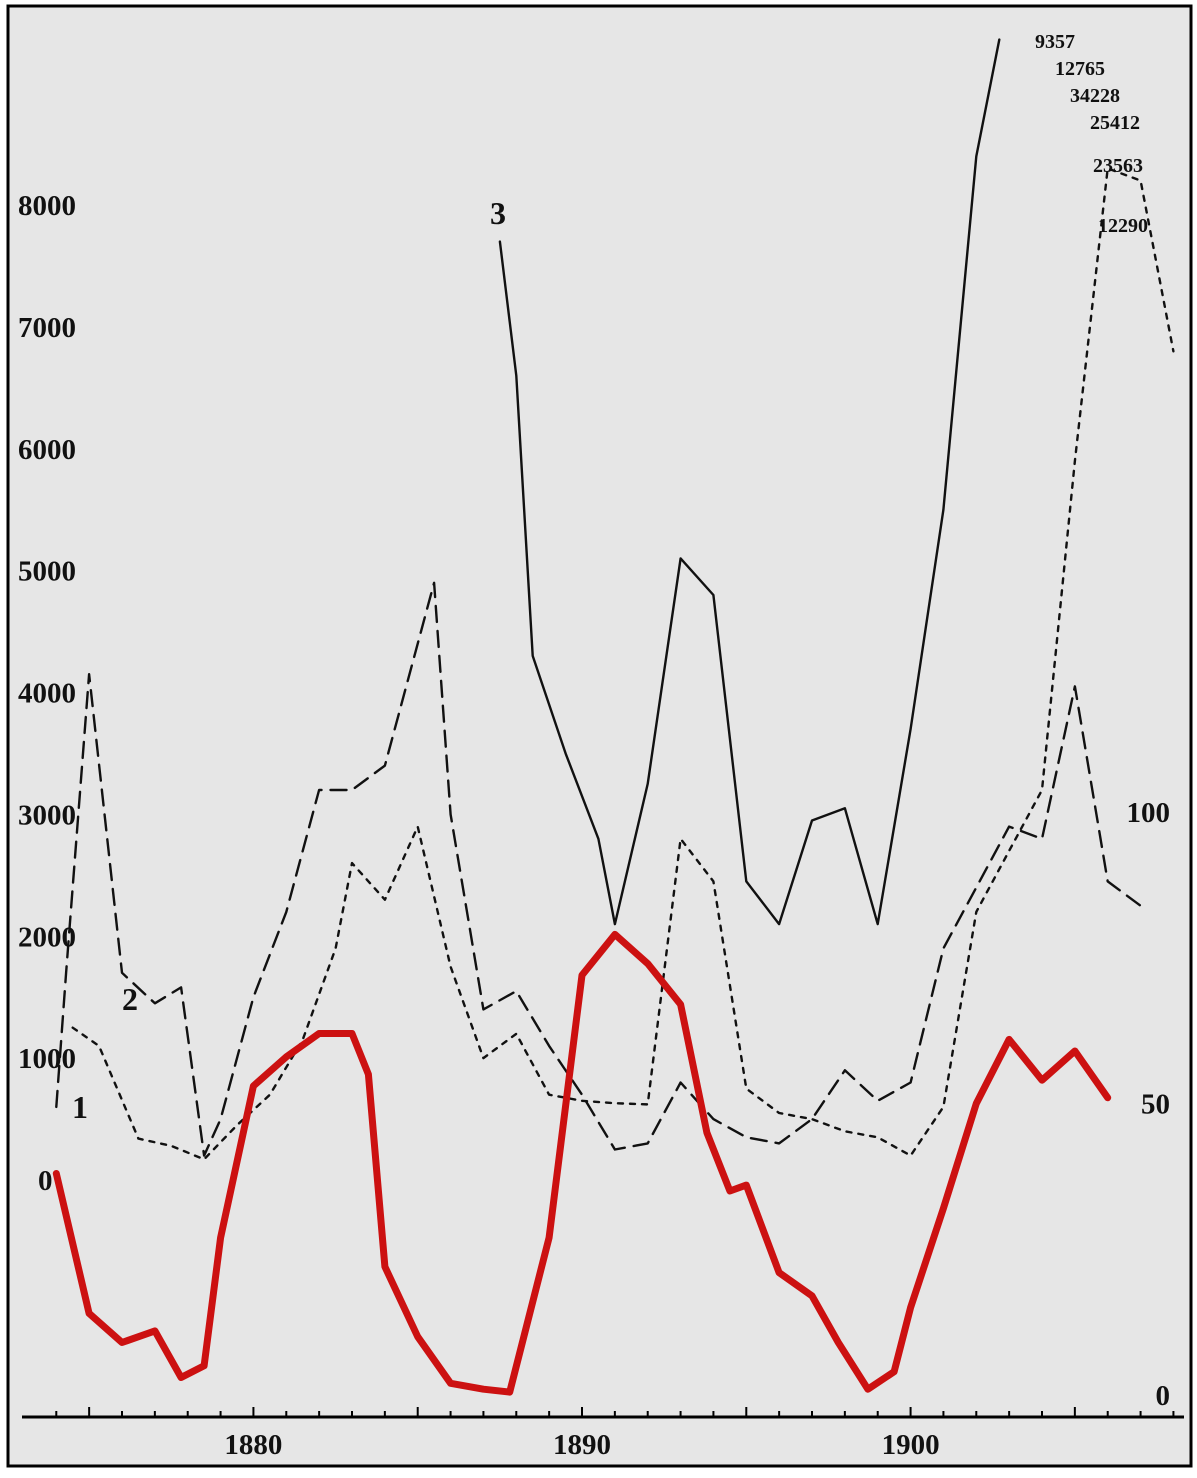 The height and width of the screenshot is (1478, 1197). I want to click on series-tag-2: 2, so click(130, 999).